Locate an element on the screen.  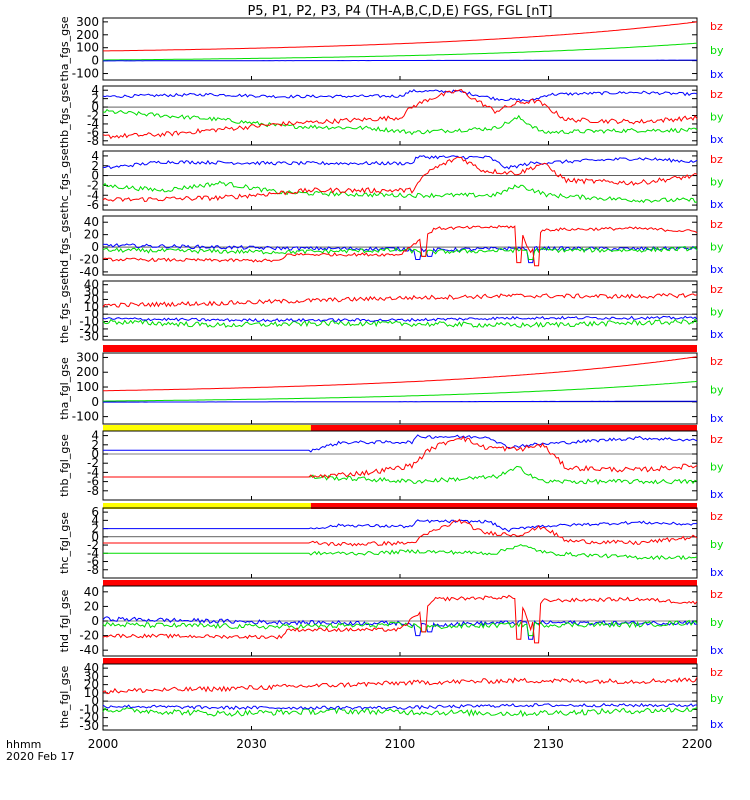
panel-thb_fgl_gse: 420-2-4-6-8 thb_fgl_gse bz by bx is located at coordinates (391, 465).